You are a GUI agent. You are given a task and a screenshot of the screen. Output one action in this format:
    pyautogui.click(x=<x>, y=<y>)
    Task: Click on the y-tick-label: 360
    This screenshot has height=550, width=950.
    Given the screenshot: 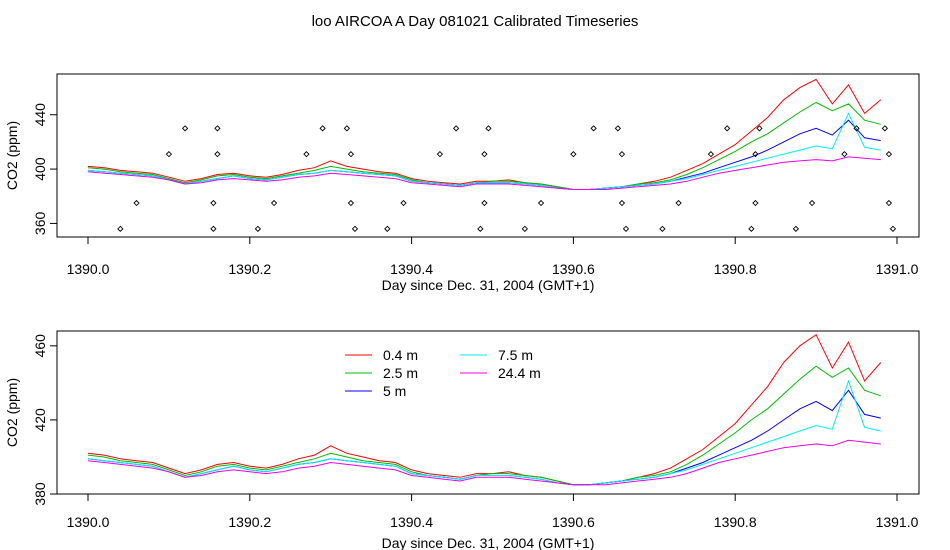 What is the action you would take?
    pyautogui.click(x=40, y=224)
    